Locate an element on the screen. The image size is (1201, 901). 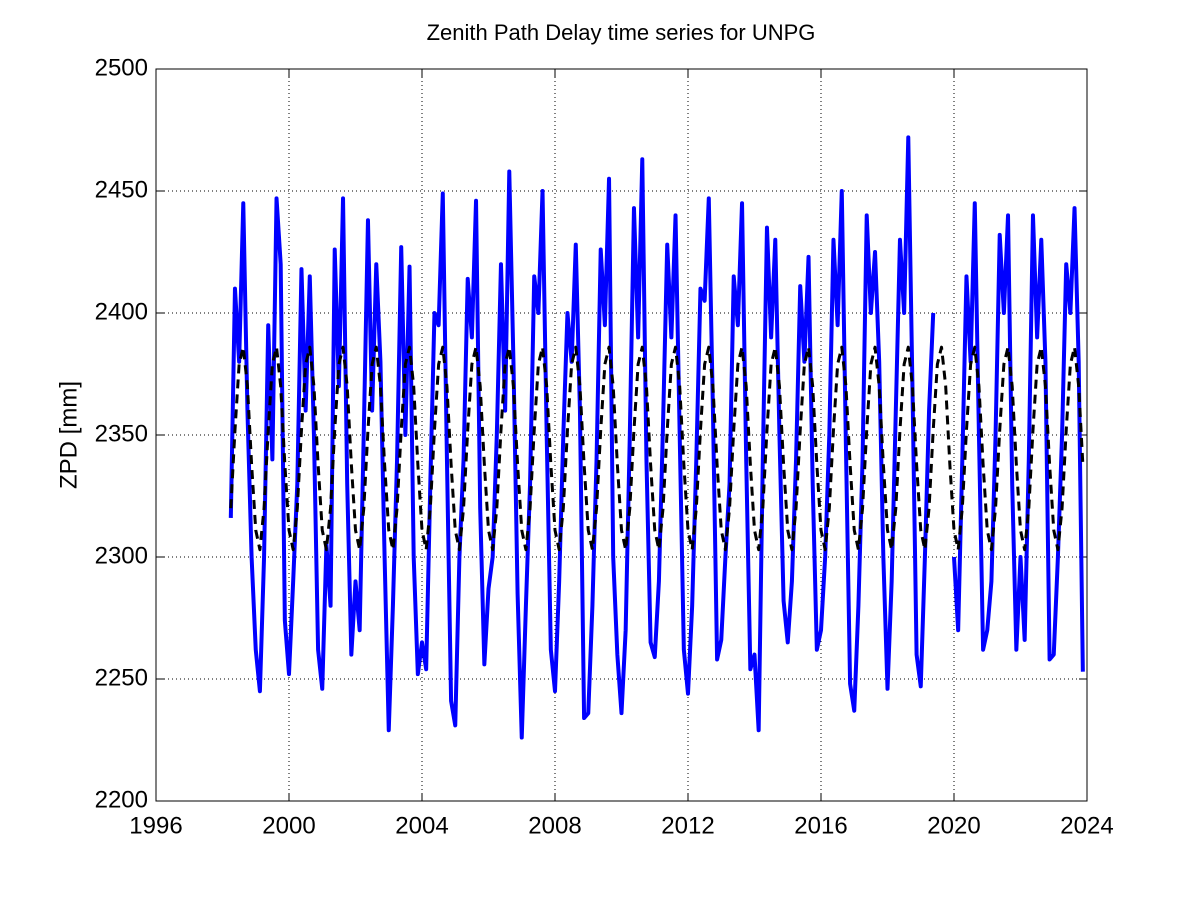
x-tick-label: 2024 is located at coordinates (1086, 825).